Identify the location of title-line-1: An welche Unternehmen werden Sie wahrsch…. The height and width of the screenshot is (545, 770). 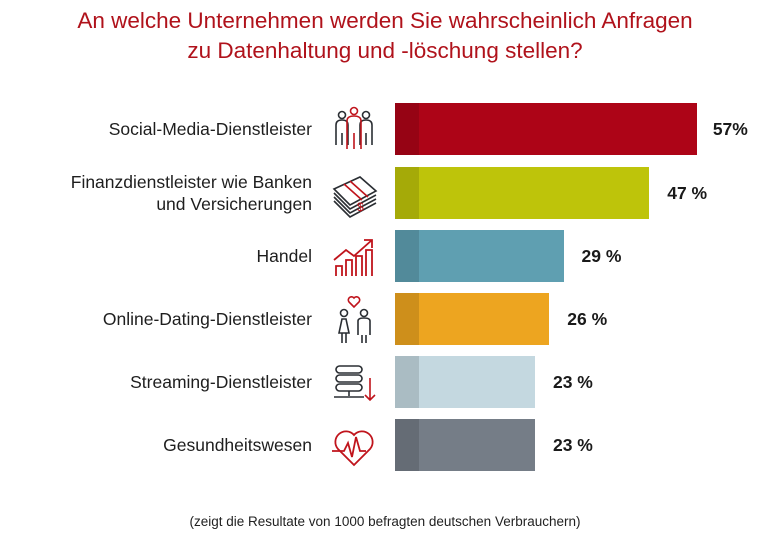
(385, 20).